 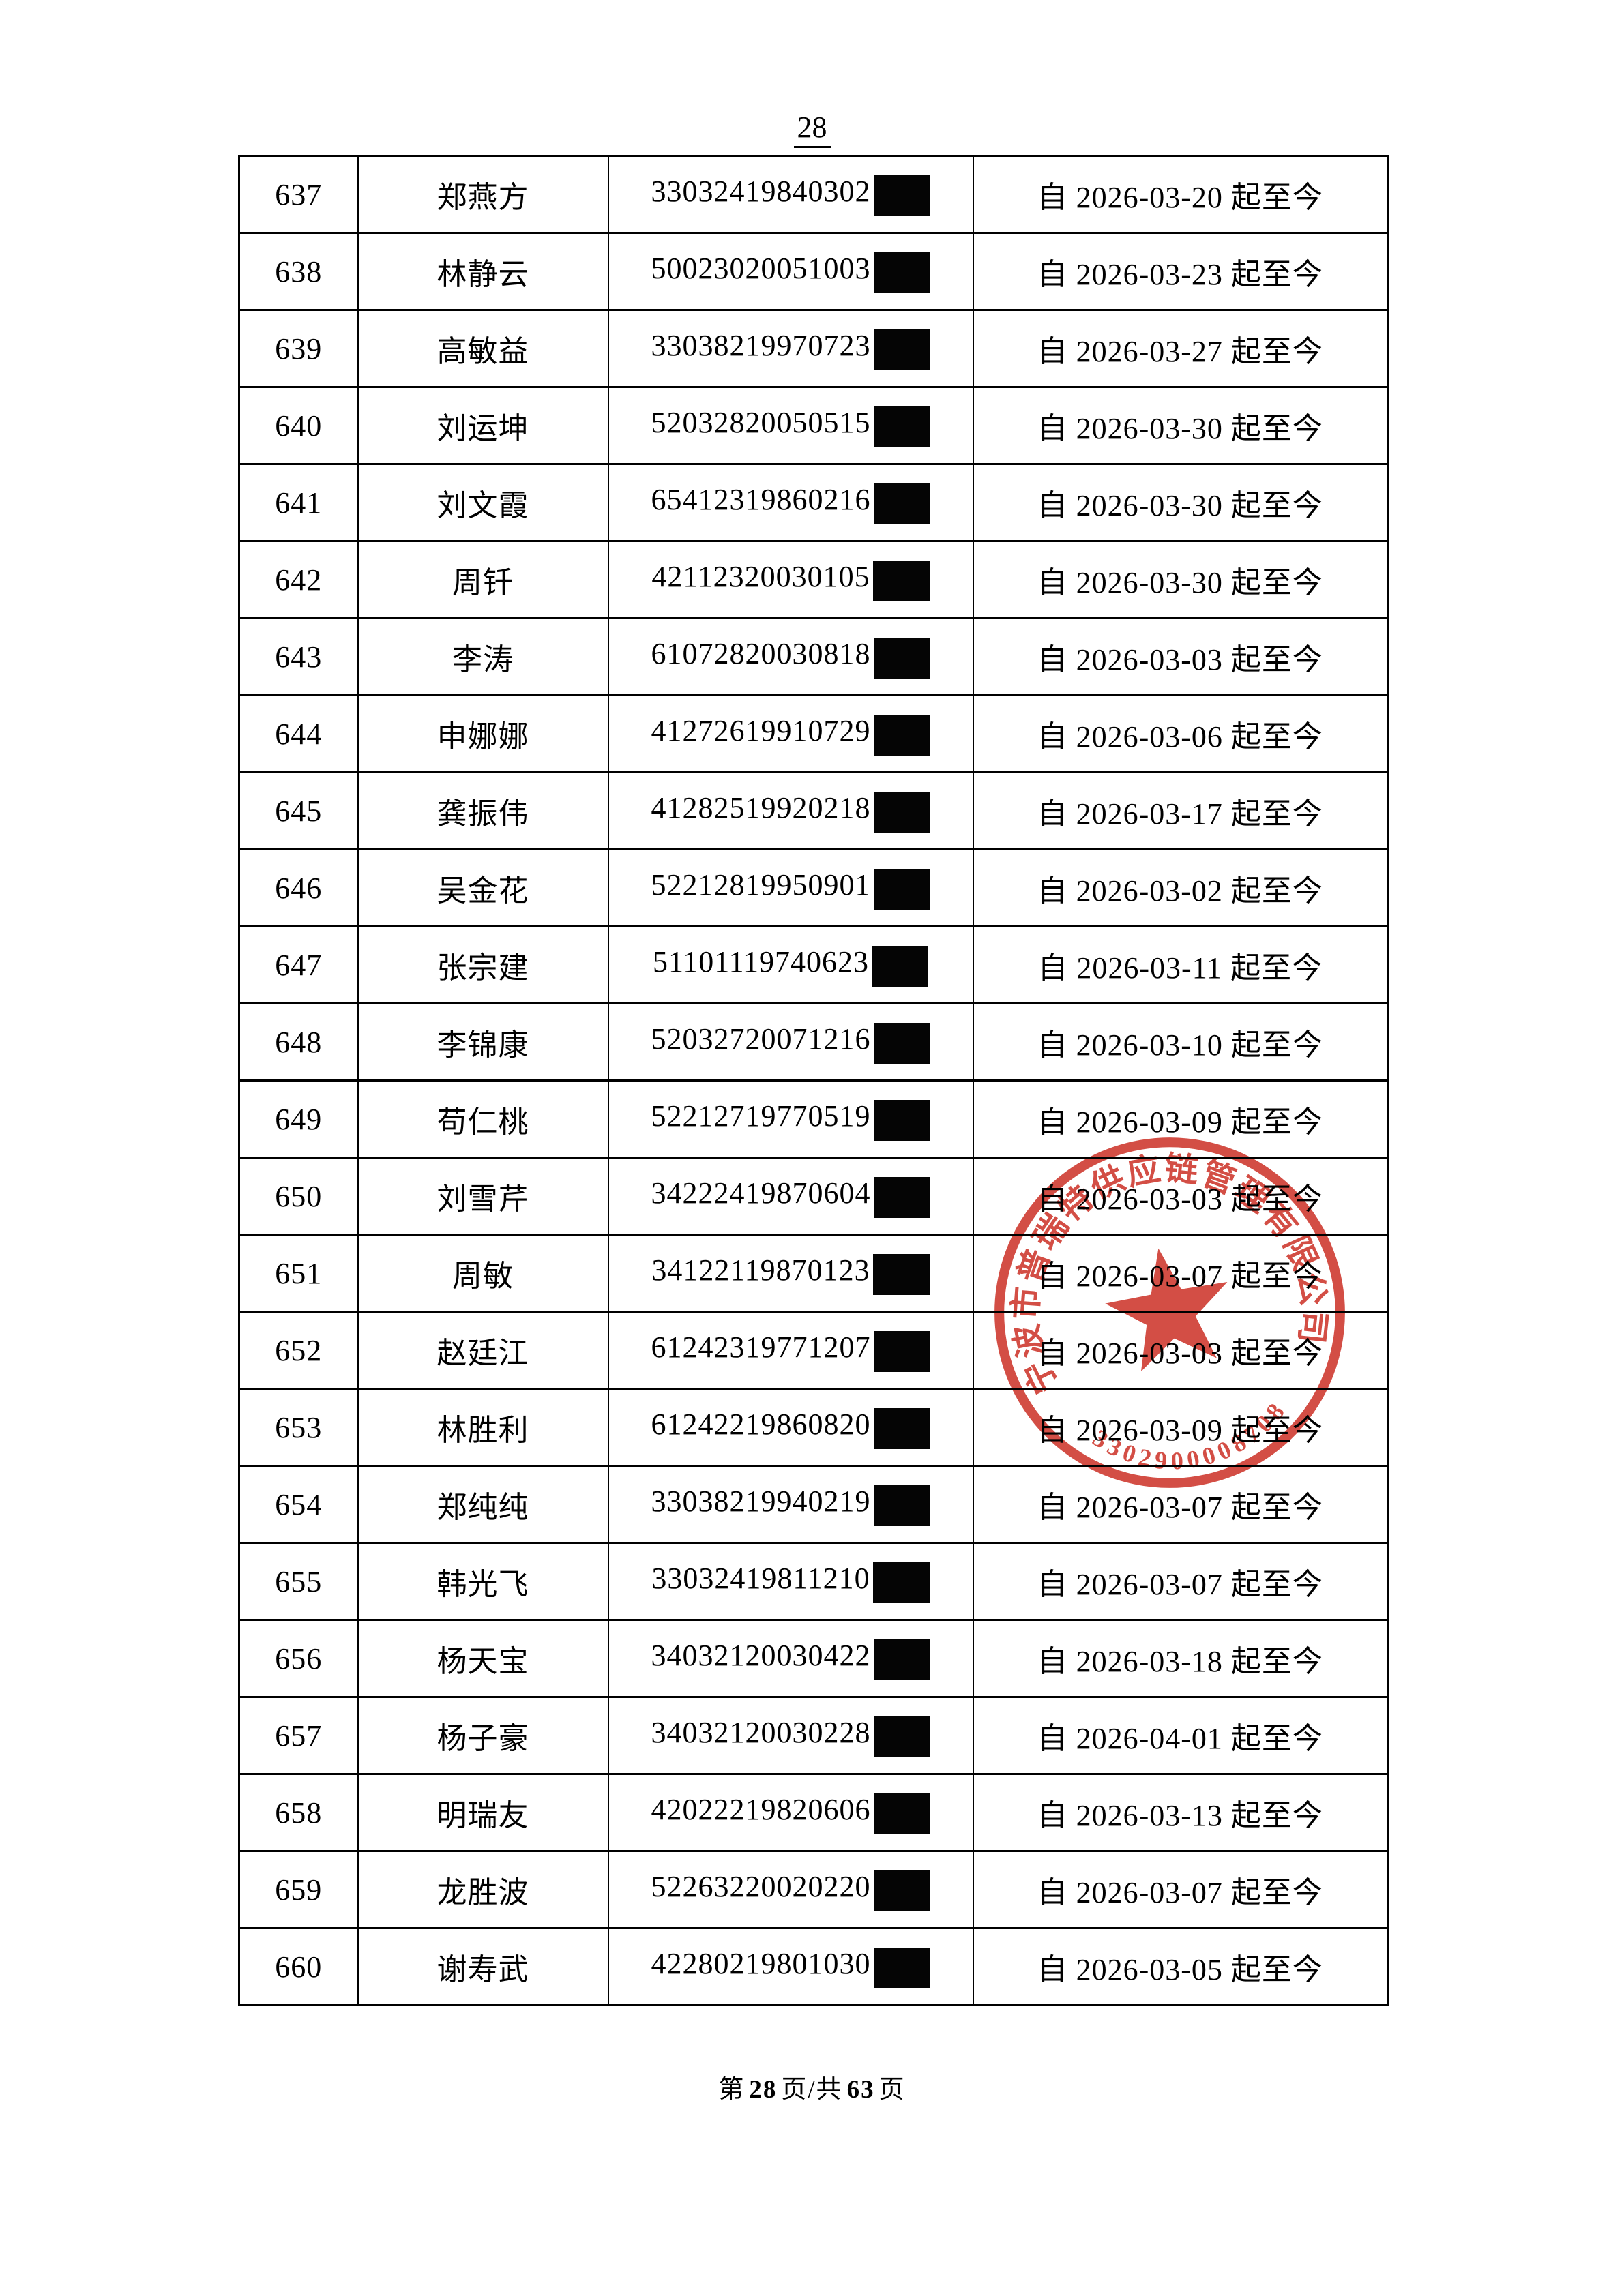 I want to click on id-number-text: 61242319771207, so click(x=761, y=1348).